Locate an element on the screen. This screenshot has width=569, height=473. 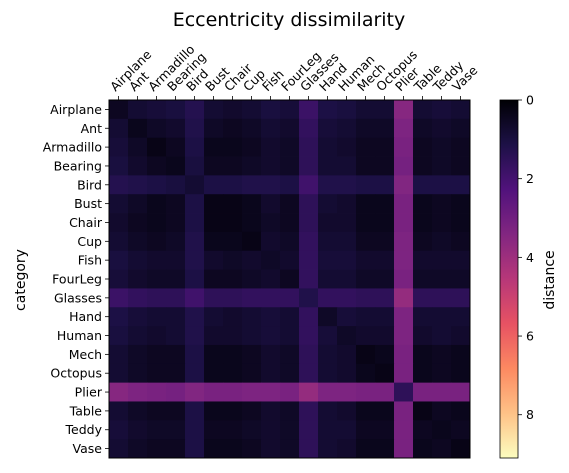
y-tick-label: Bearing is located at coordinates (78, 165).